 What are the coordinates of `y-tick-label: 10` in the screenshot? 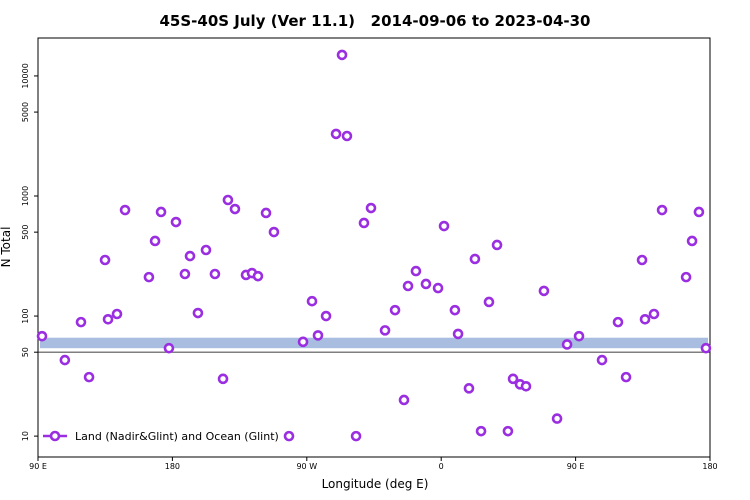 It's located at (25, 436).